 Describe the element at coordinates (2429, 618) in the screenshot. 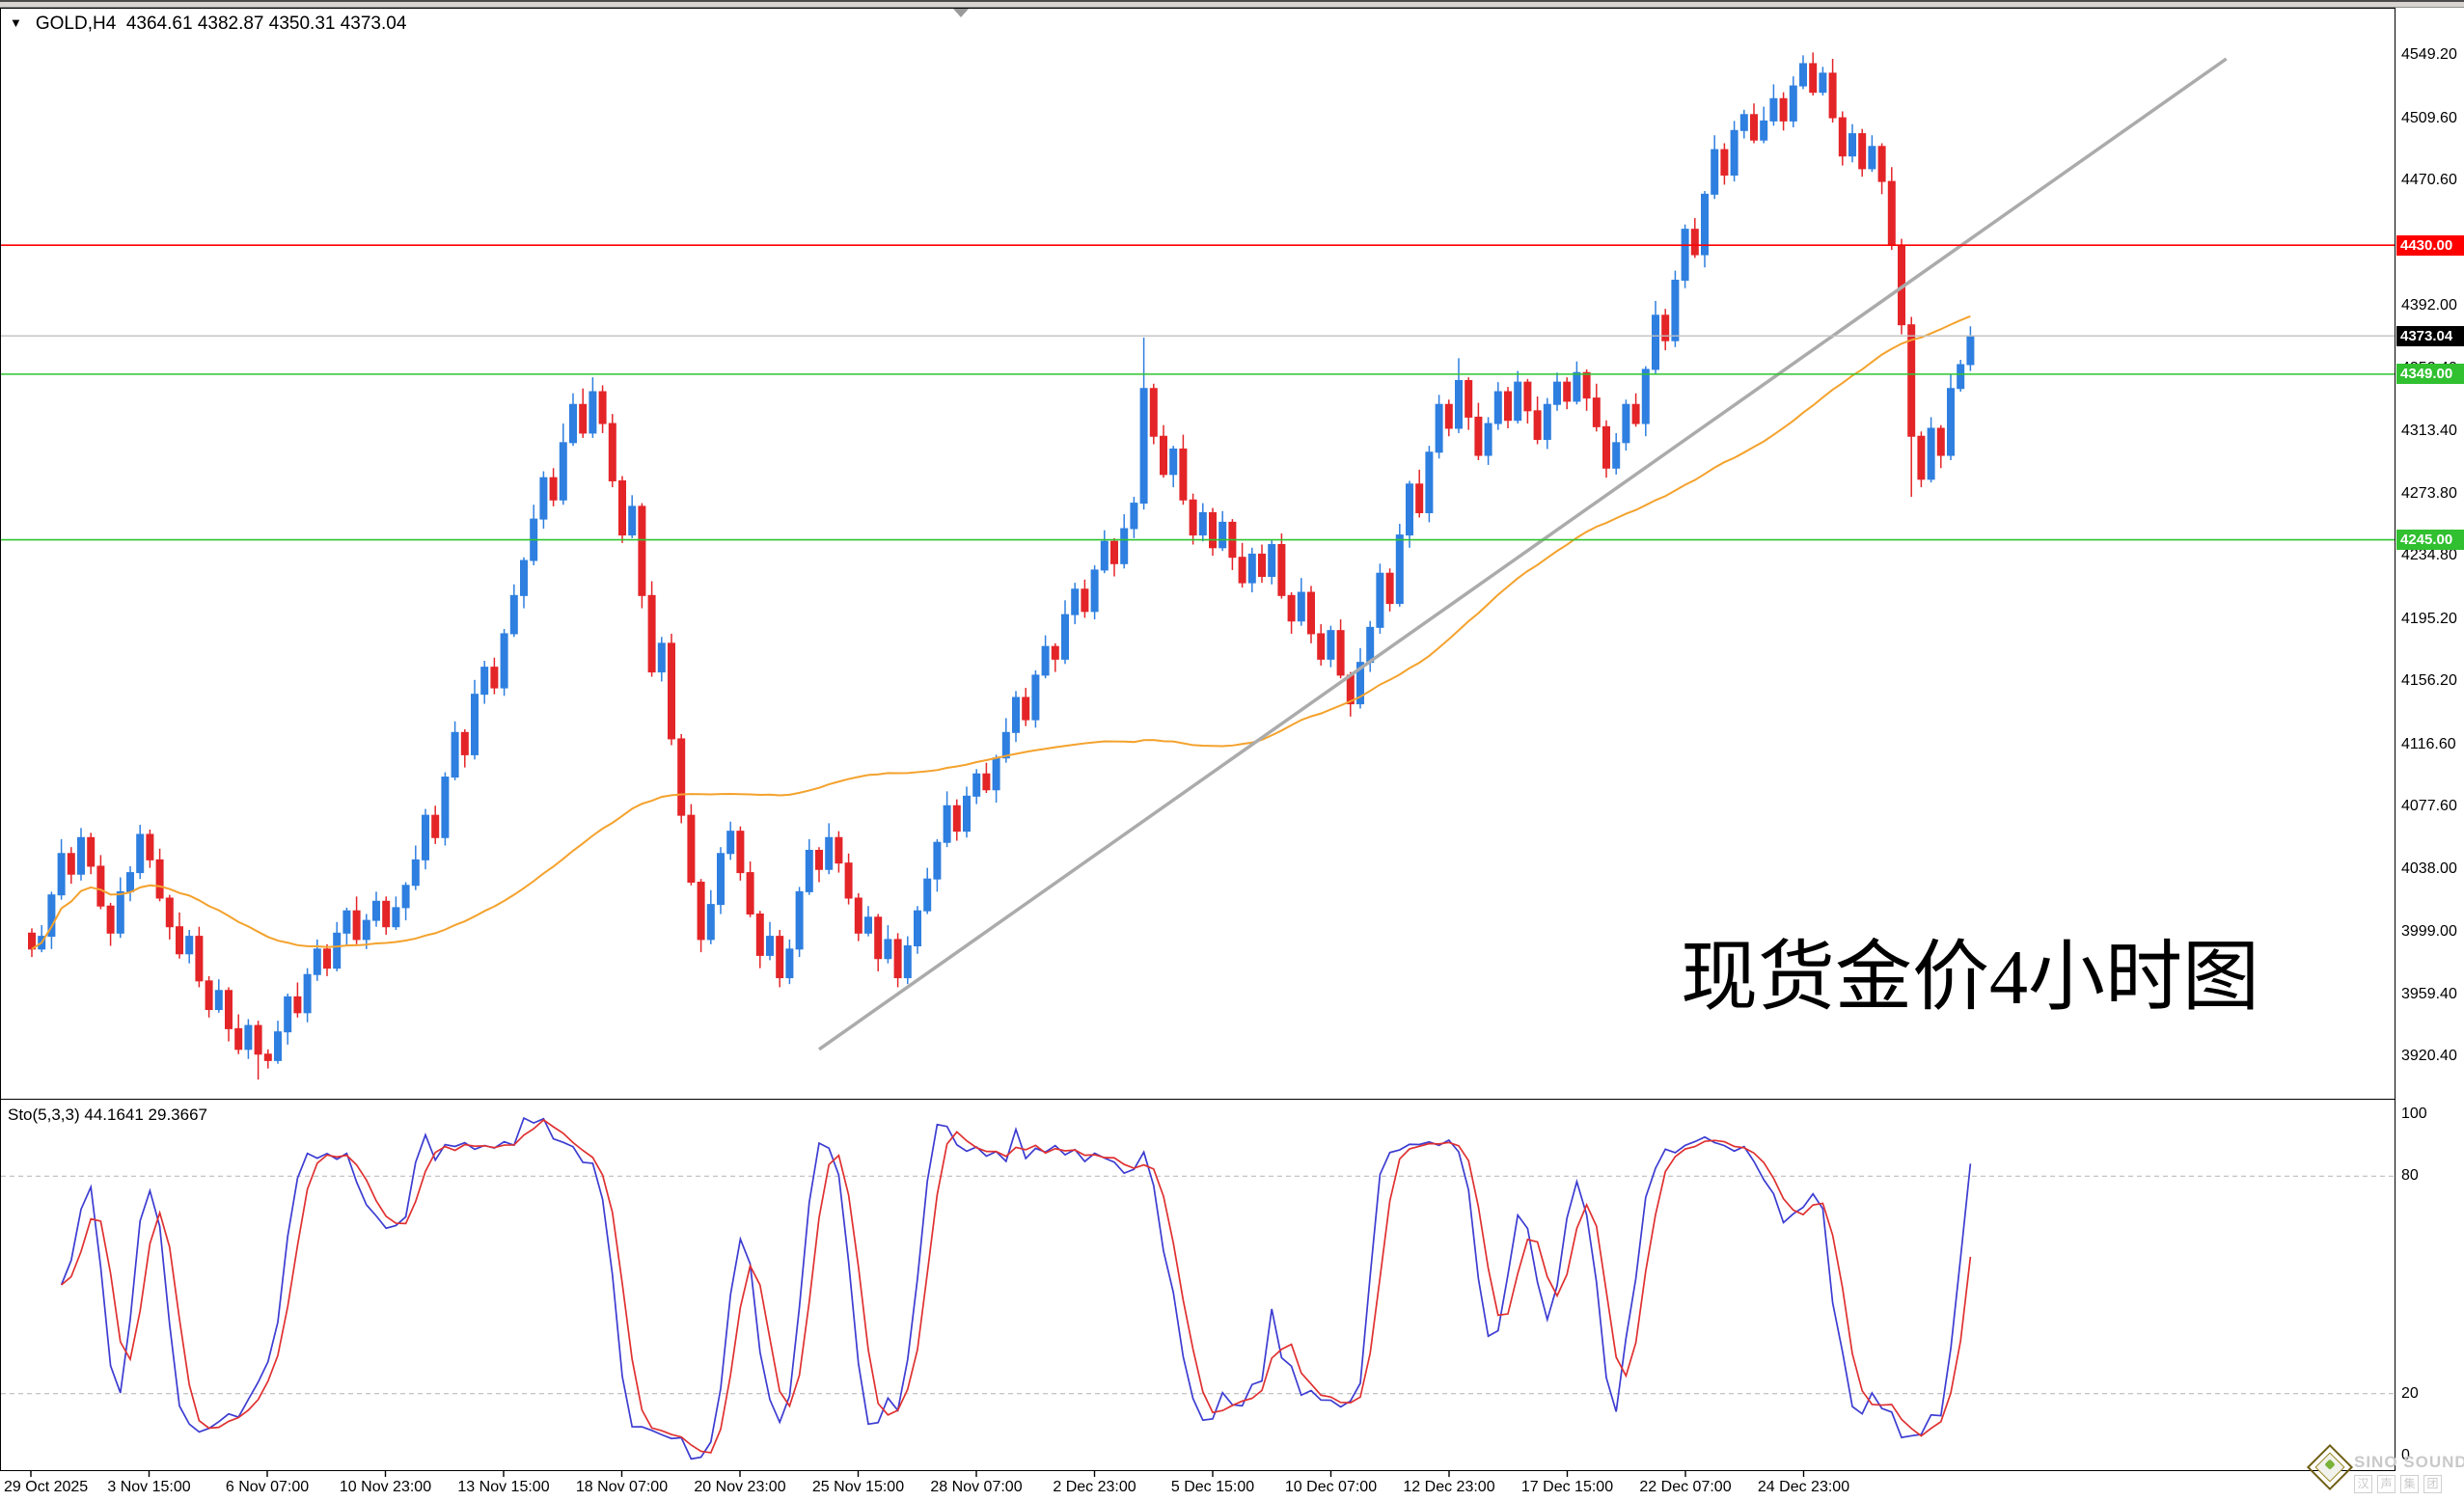

I see `price-tick-label: 4195.20` at that location.